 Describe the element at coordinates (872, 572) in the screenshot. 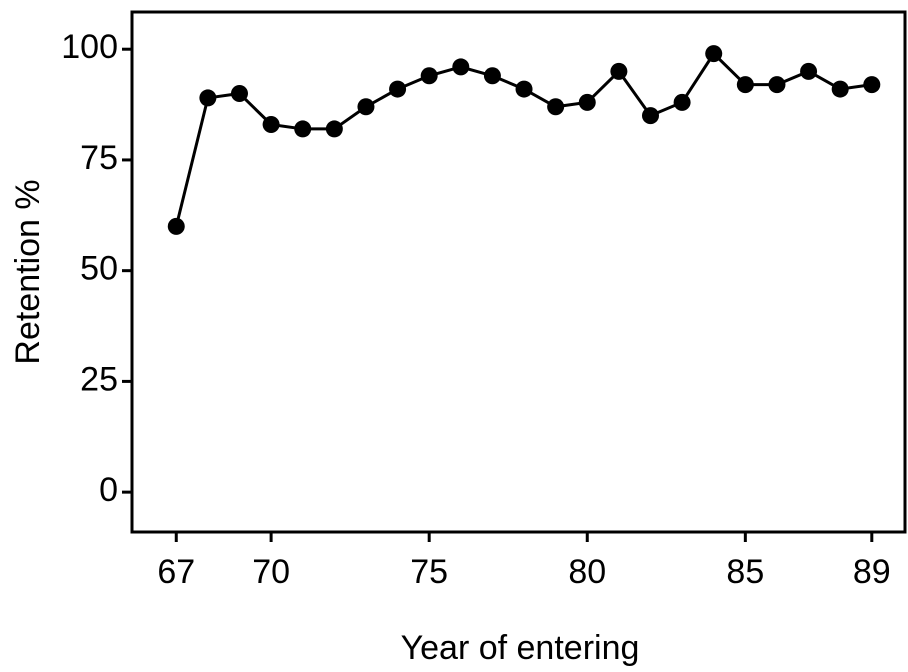

I see `x-tick-label: 89` at that location.